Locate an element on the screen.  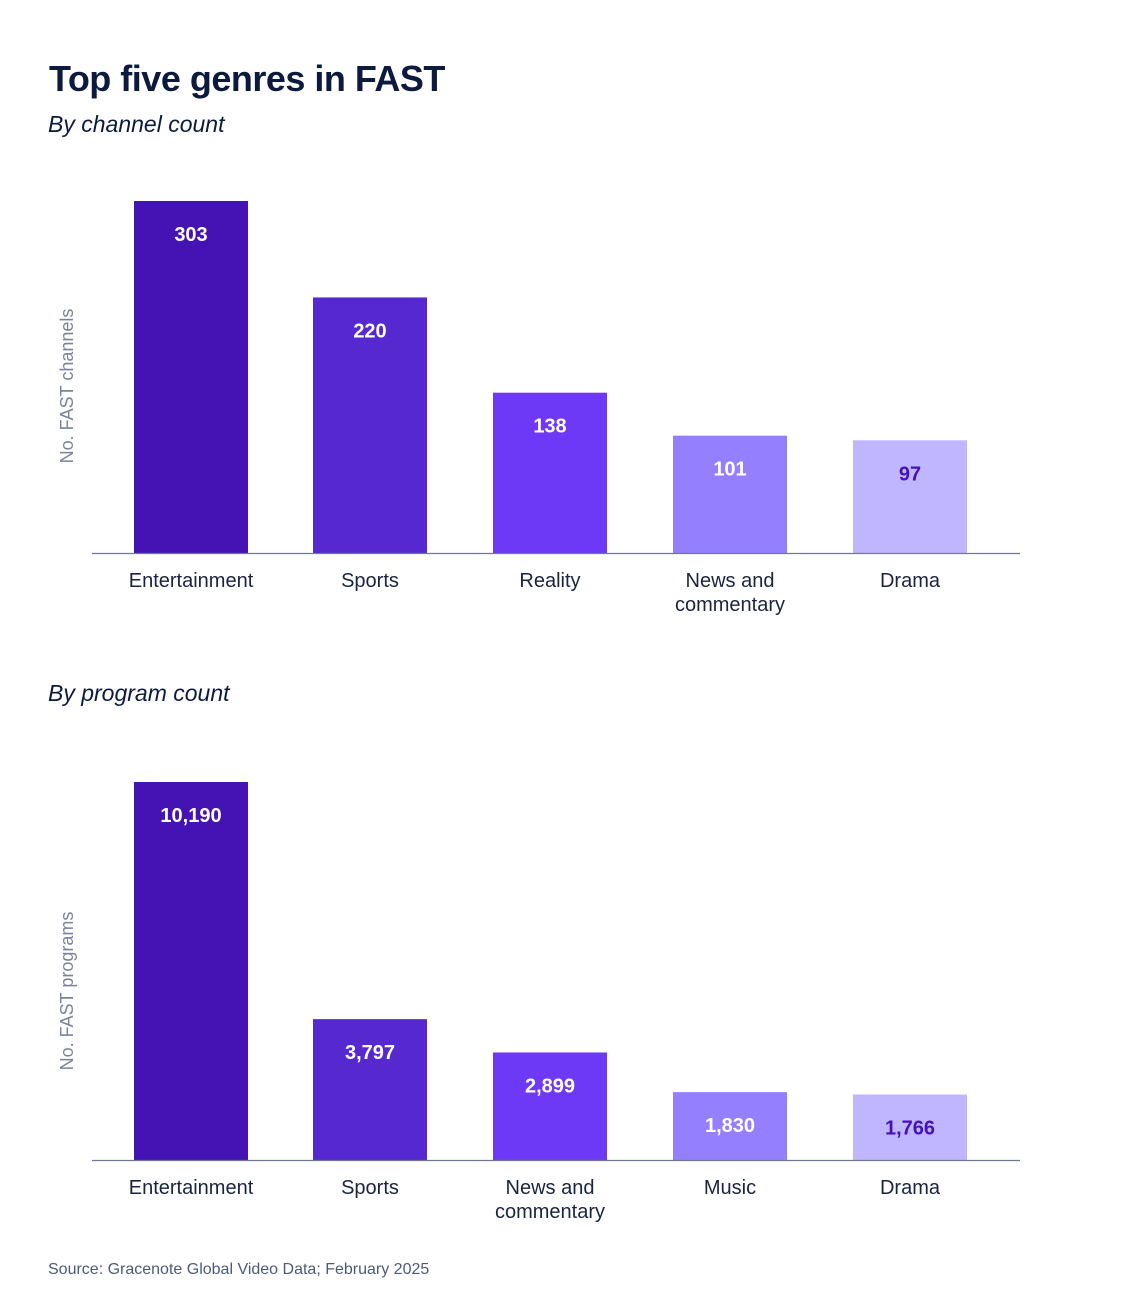
data-label: 101 is located at coordinates (729, 470).